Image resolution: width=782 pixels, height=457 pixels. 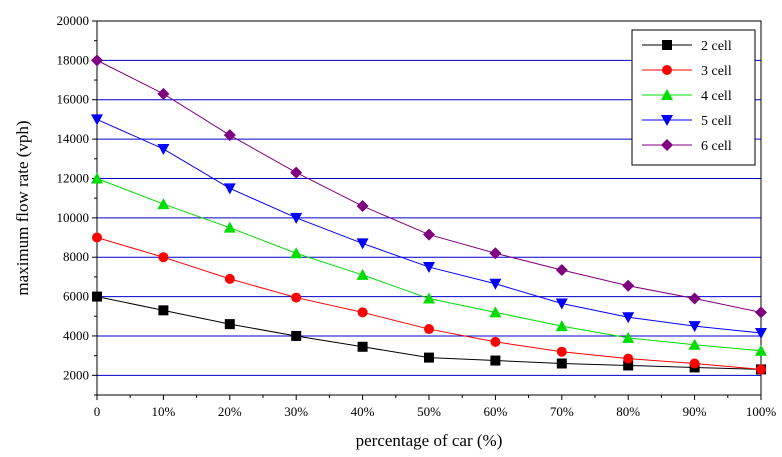 I want to click on x-tick-label: 10%, so click(x=163, y=411).